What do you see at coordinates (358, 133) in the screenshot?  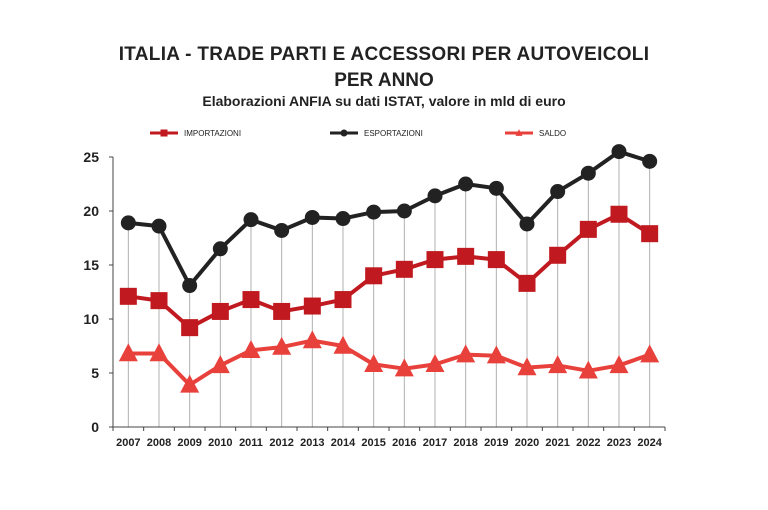 I see `legend: IMPORTAZIONI ESPORTAZIONI SALDO` at bounding box center [358, 133].